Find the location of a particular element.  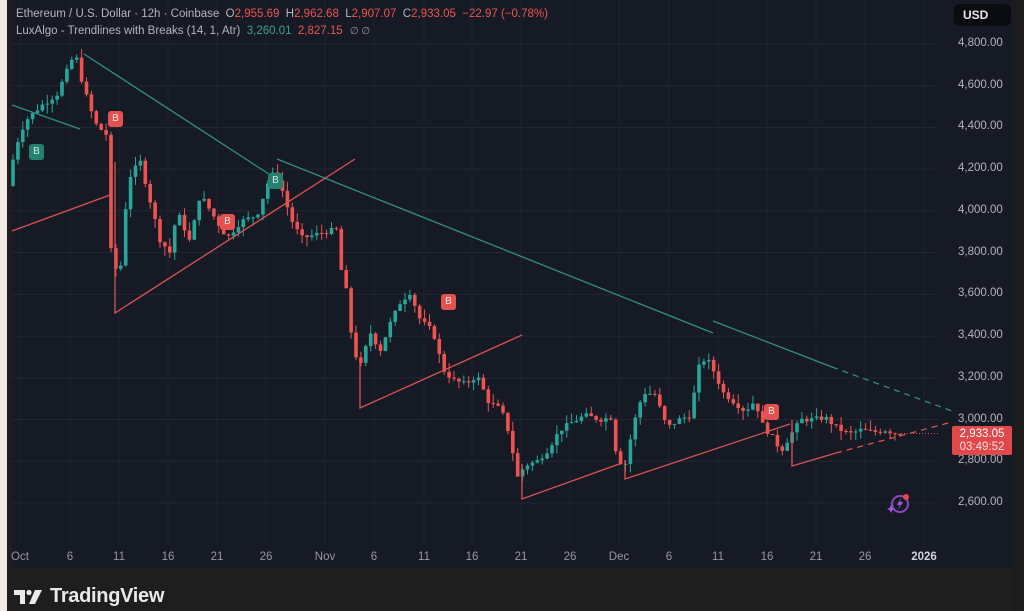

bar-countdown: 03:49:52 is located at coordinates (982, 447).